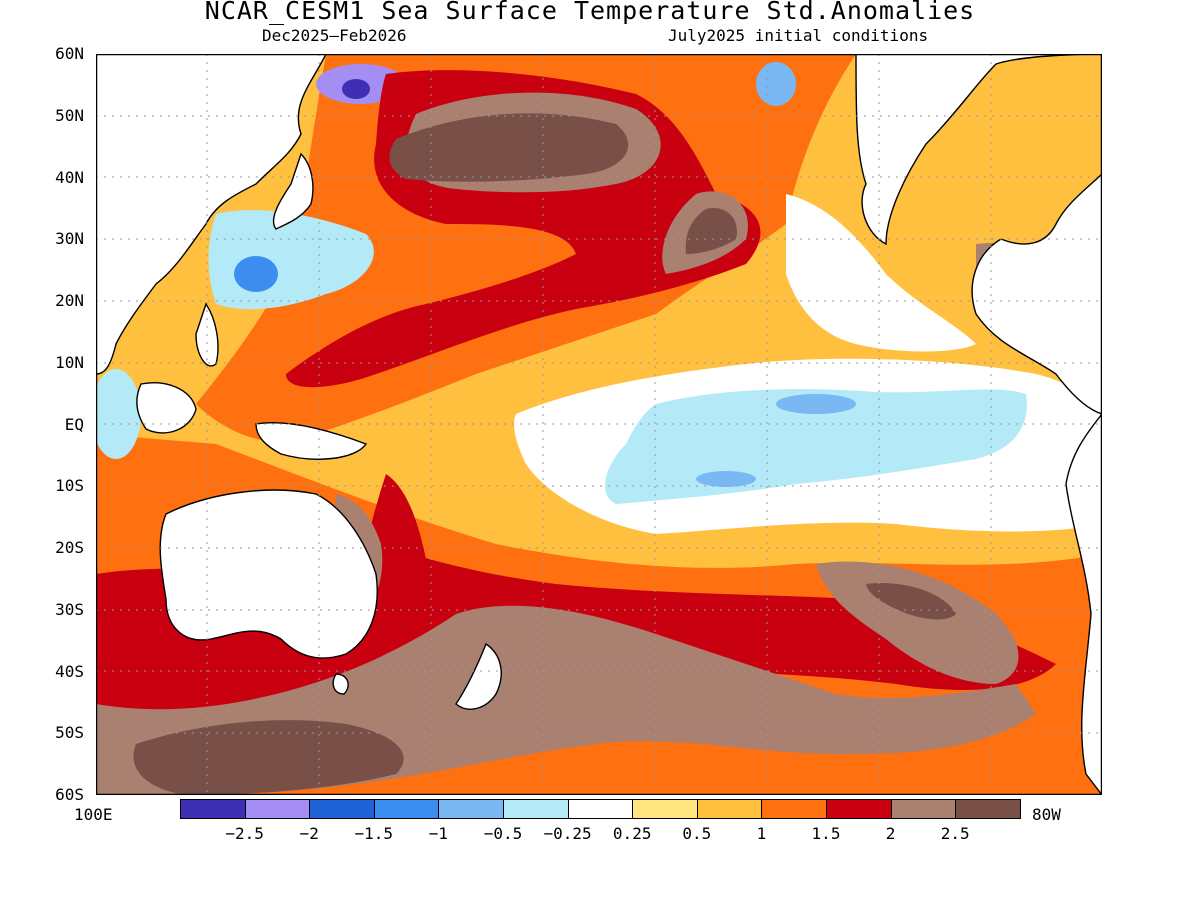  I want to click on lat-tick-label: 10S, so click(69, 486).